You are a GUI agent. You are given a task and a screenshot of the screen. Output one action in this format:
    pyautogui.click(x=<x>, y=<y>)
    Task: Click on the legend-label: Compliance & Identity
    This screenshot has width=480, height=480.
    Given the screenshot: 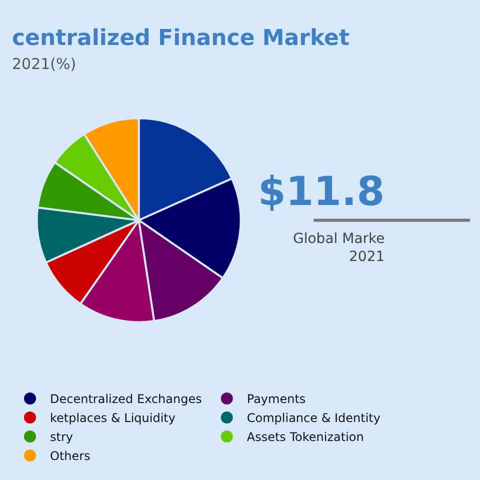 What is the action you would take?
    pyautogui.click(x=313, y=418)
    